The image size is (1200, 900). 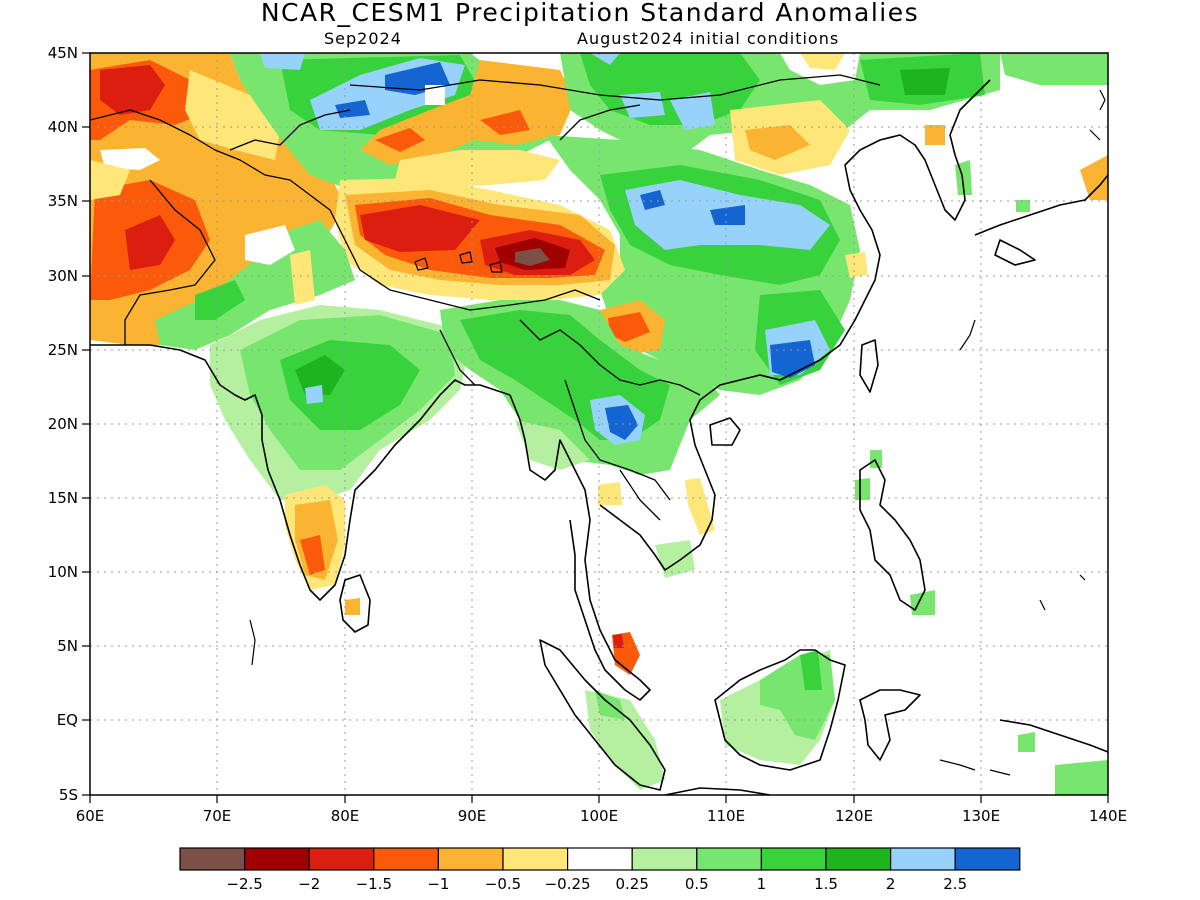 I want to click on lat-label: 40N, so click(x=63, y=127).